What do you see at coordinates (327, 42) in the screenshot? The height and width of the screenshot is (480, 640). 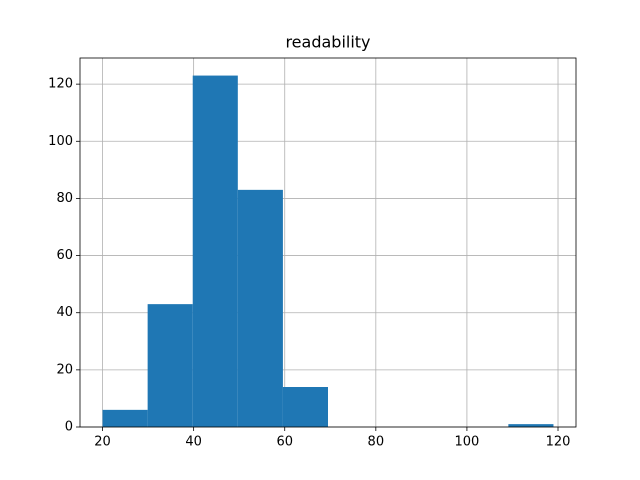 I see `chart-title: readability` at bounding box center [327, 42].